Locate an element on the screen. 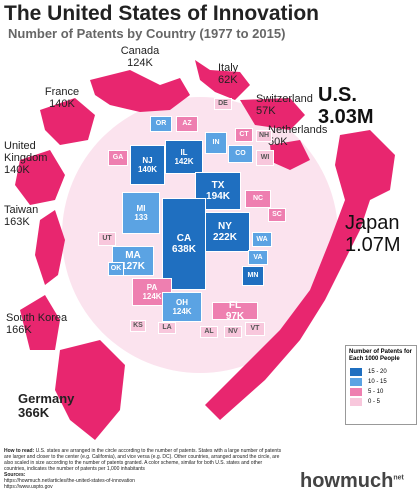  state: CT is located at coordinates (244, 135).